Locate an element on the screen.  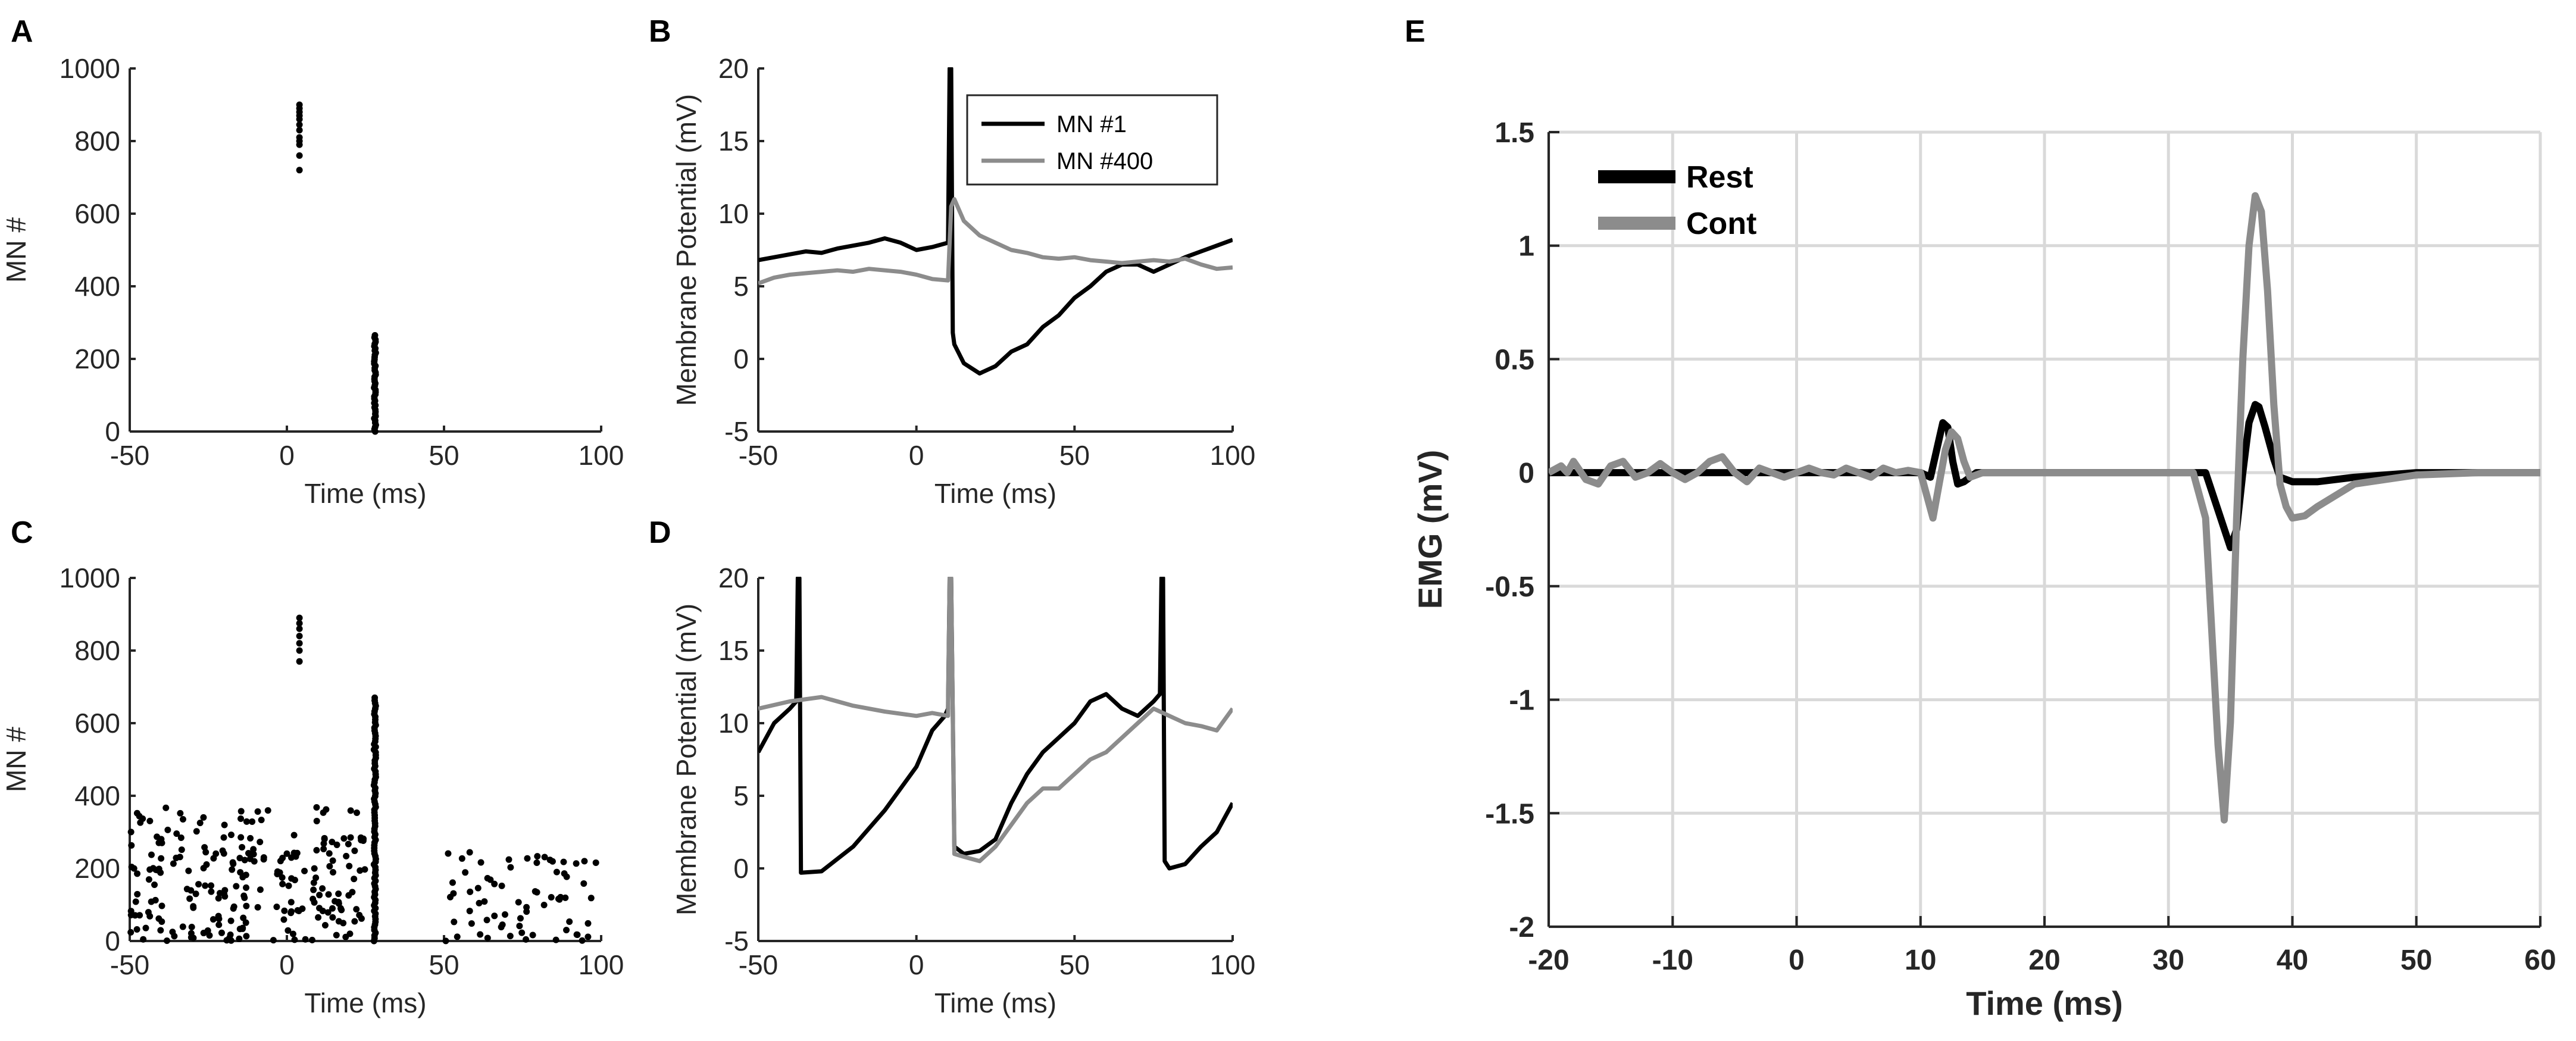
y-tick-label: 15 is located at coordinates (733, 650).